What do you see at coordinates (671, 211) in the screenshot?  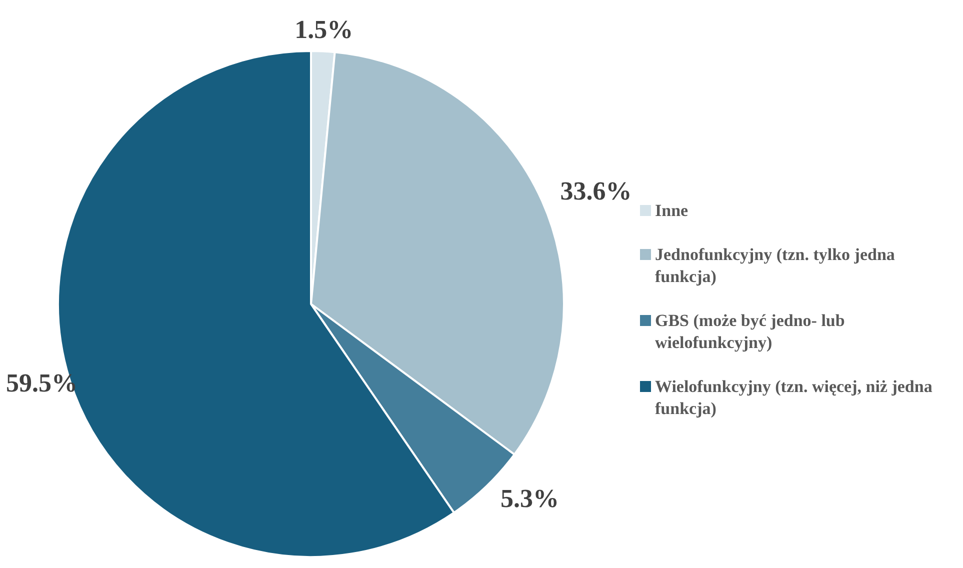 I see `legend-label: Inne` at bounding box center [671, 211].